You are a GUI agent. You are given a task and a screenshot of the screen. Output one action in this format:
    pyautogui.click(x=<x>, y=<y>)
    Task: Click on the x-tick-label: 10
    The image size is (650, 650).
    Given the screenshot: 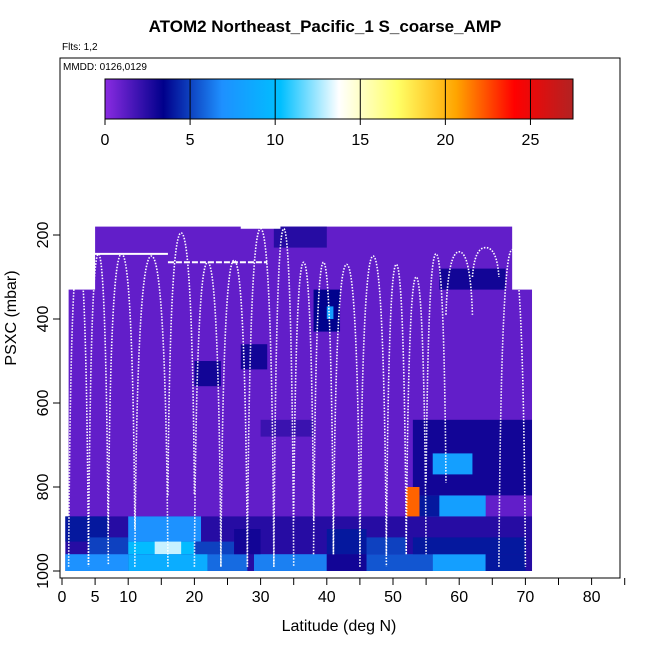 What is the action you would take?
    pyautogui.click(x=128, y=597)
    